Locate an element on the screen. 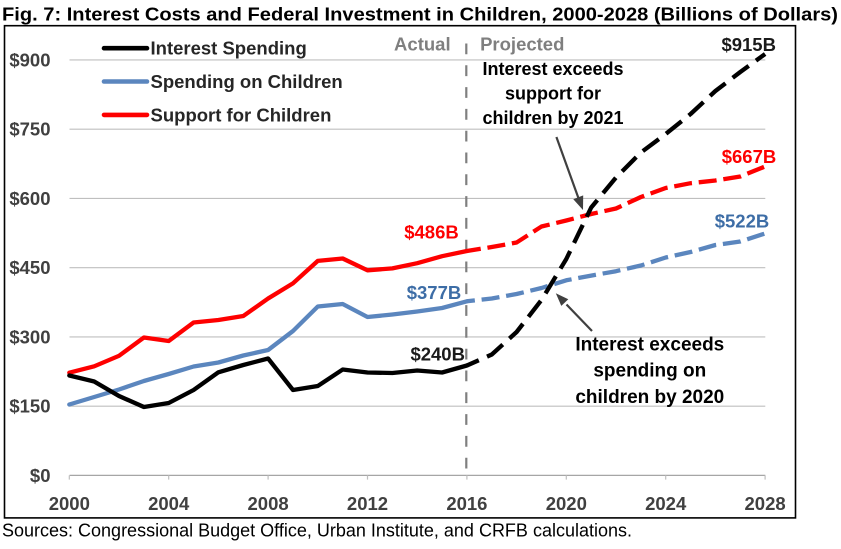 The width and height of the screenshot is (841, 549). svg-text: $915B is located at coordinates (748, 44).